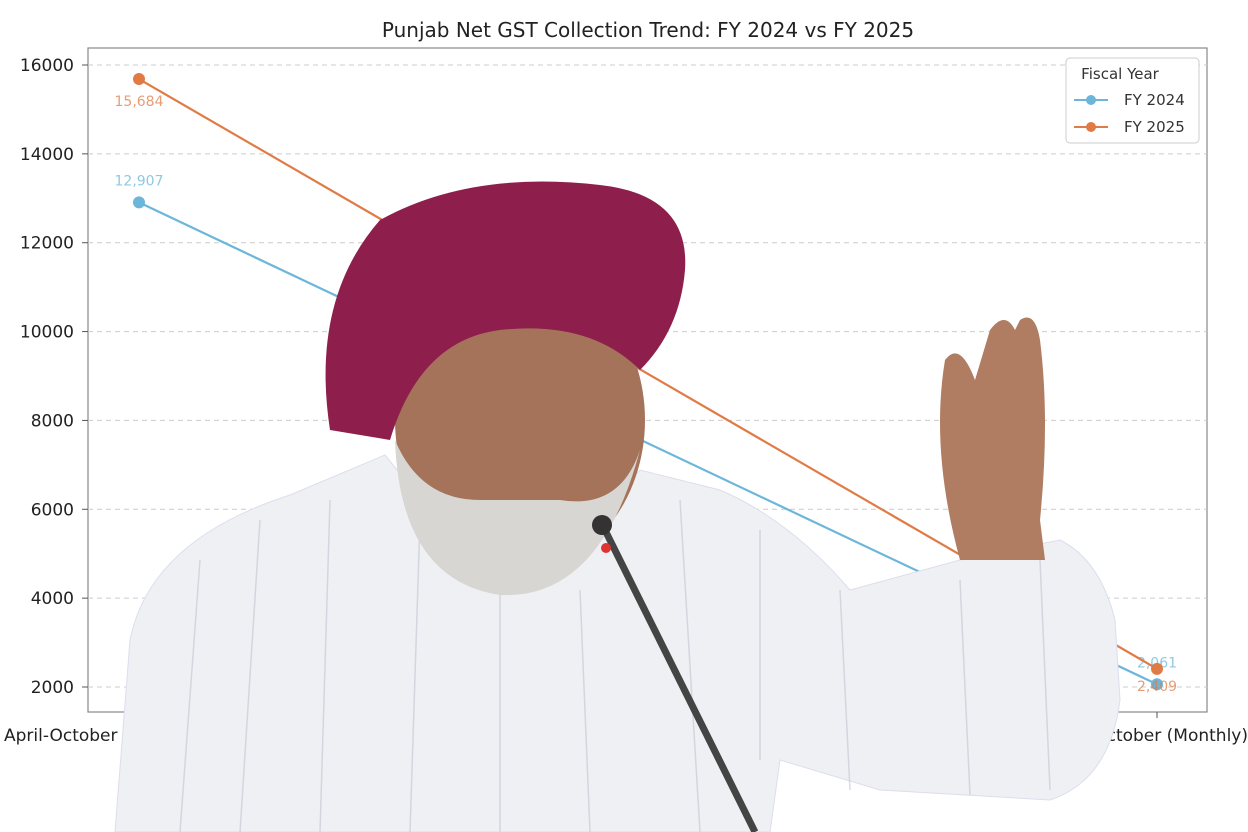 Image resolution: width=1248 pixels, height=832 pixels. Describe the element at coordinates (1154, 127) in the screenshot. I see `legend-label-fy2025: FY 2025` at that location.